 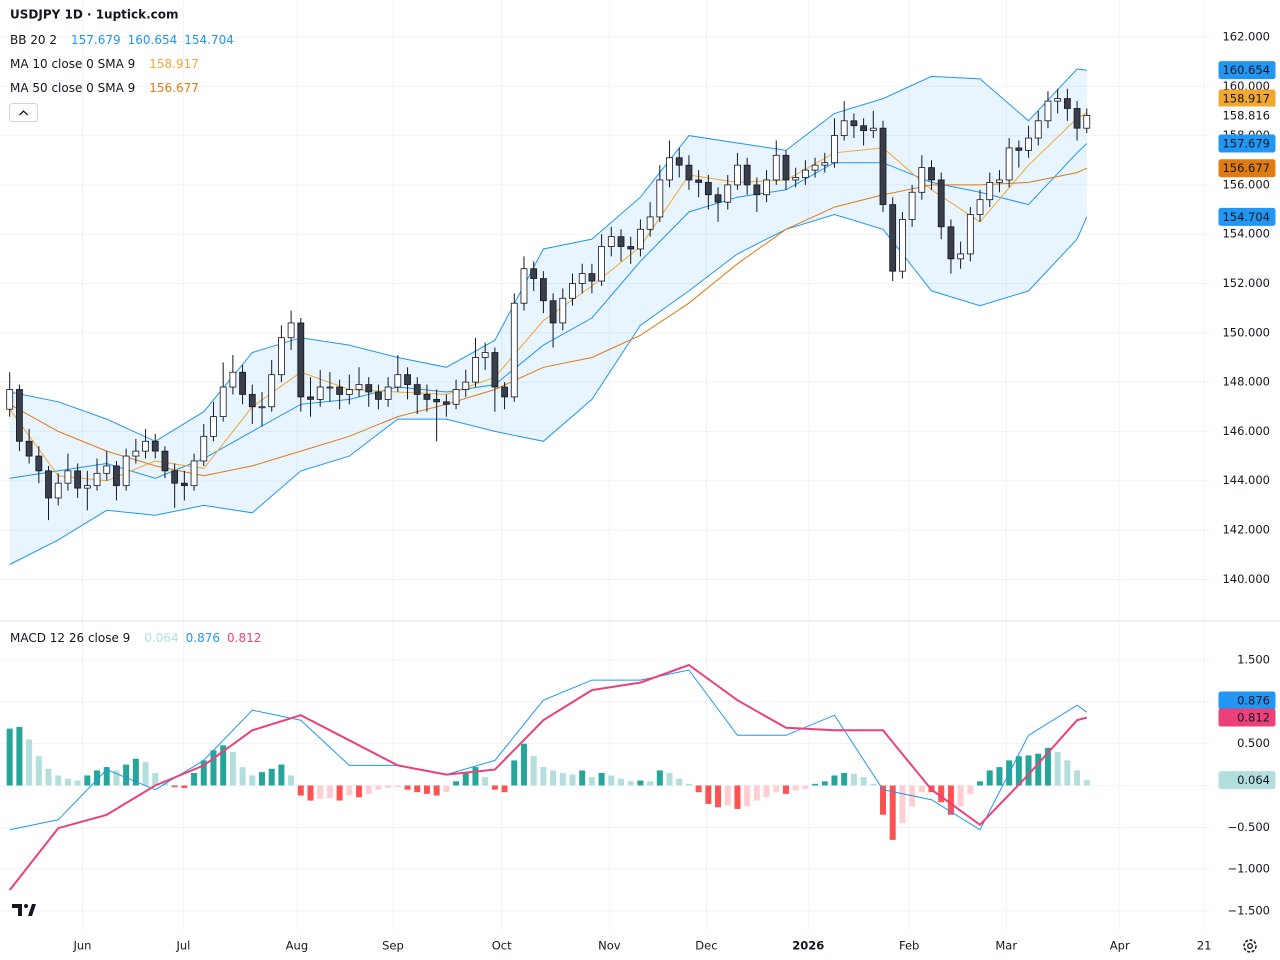 What do you see at coordinates (1120, 946) in the screenshot?
I see `x-tick-label: Apr` at bounding box center [1120, 946].